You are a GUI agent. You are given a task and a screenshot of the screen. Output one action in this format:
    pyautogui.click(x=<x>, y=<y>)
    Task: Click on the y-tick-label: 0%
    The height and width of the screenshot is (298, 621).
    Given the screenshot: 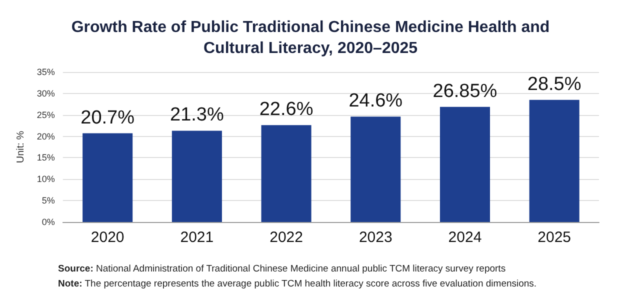 What is the action you would take?
    pyautogui.click(x=48, y=222)
    